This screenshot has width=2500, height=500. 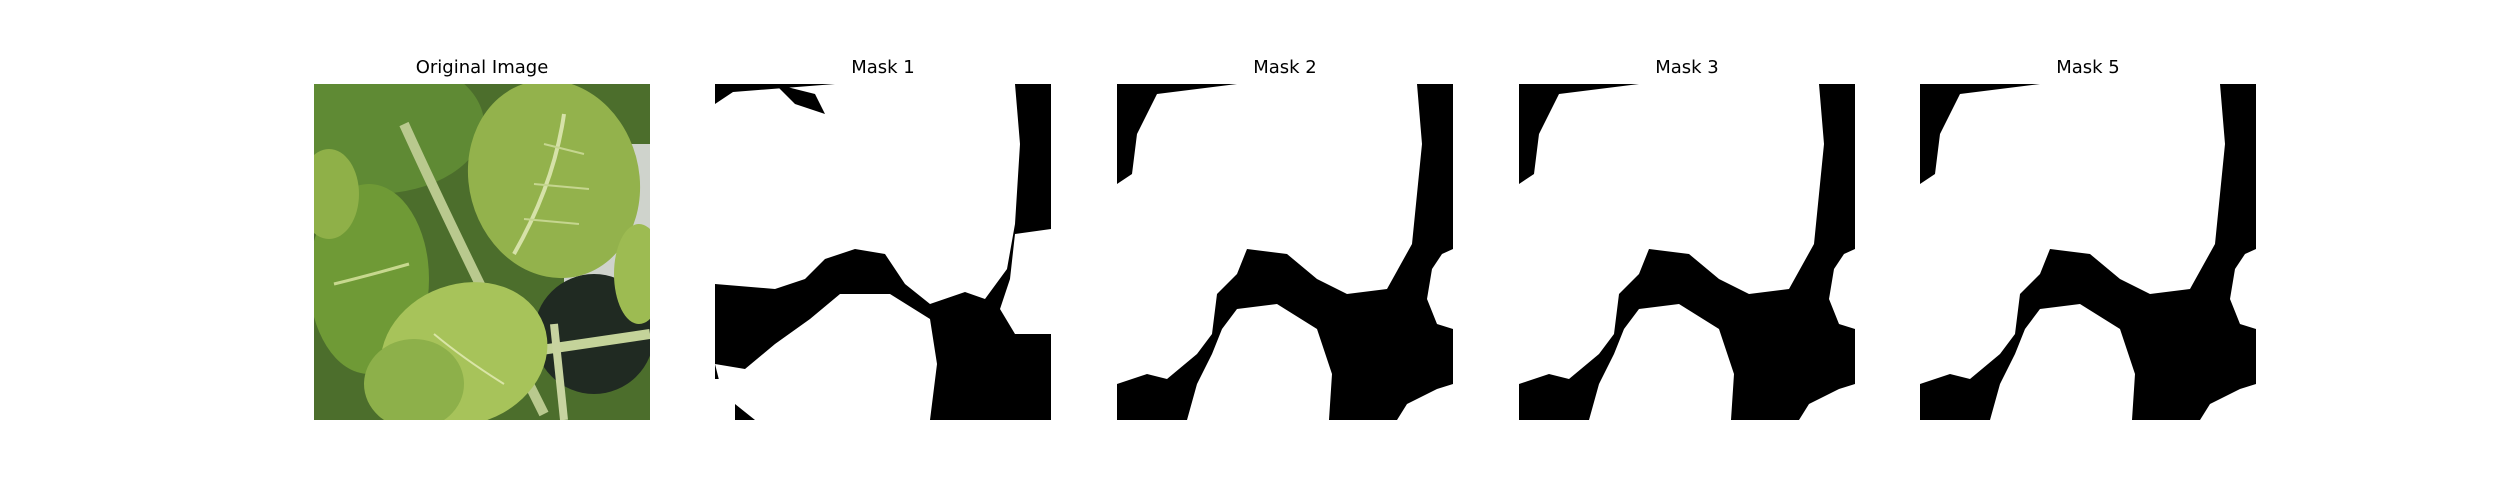 I want to click on panel-title: Original Image, so click(x=482, y=67).